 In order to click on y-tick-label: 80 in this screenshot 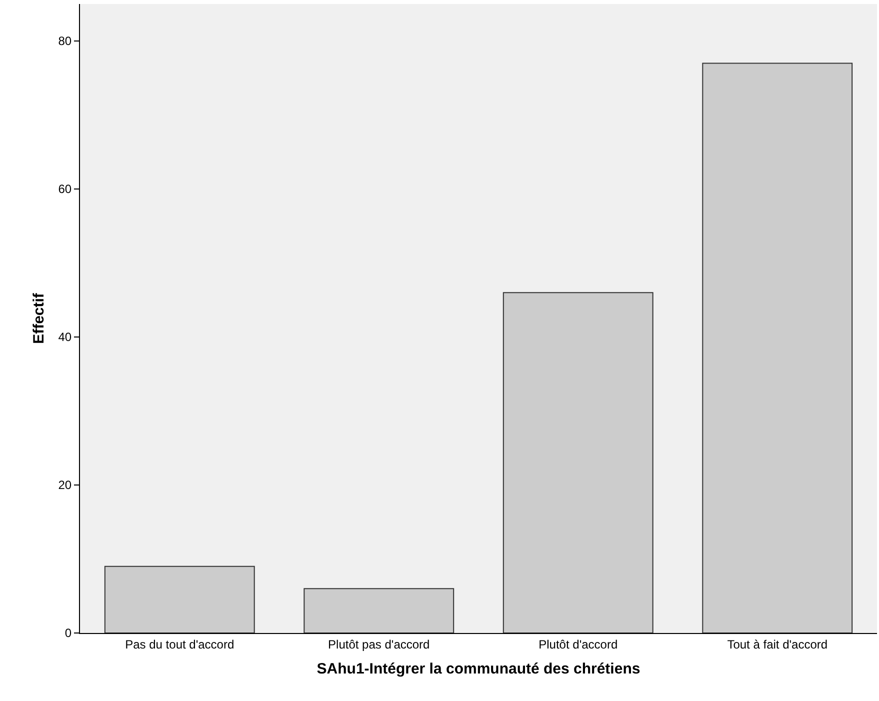, I will do `click(65, 41)`.